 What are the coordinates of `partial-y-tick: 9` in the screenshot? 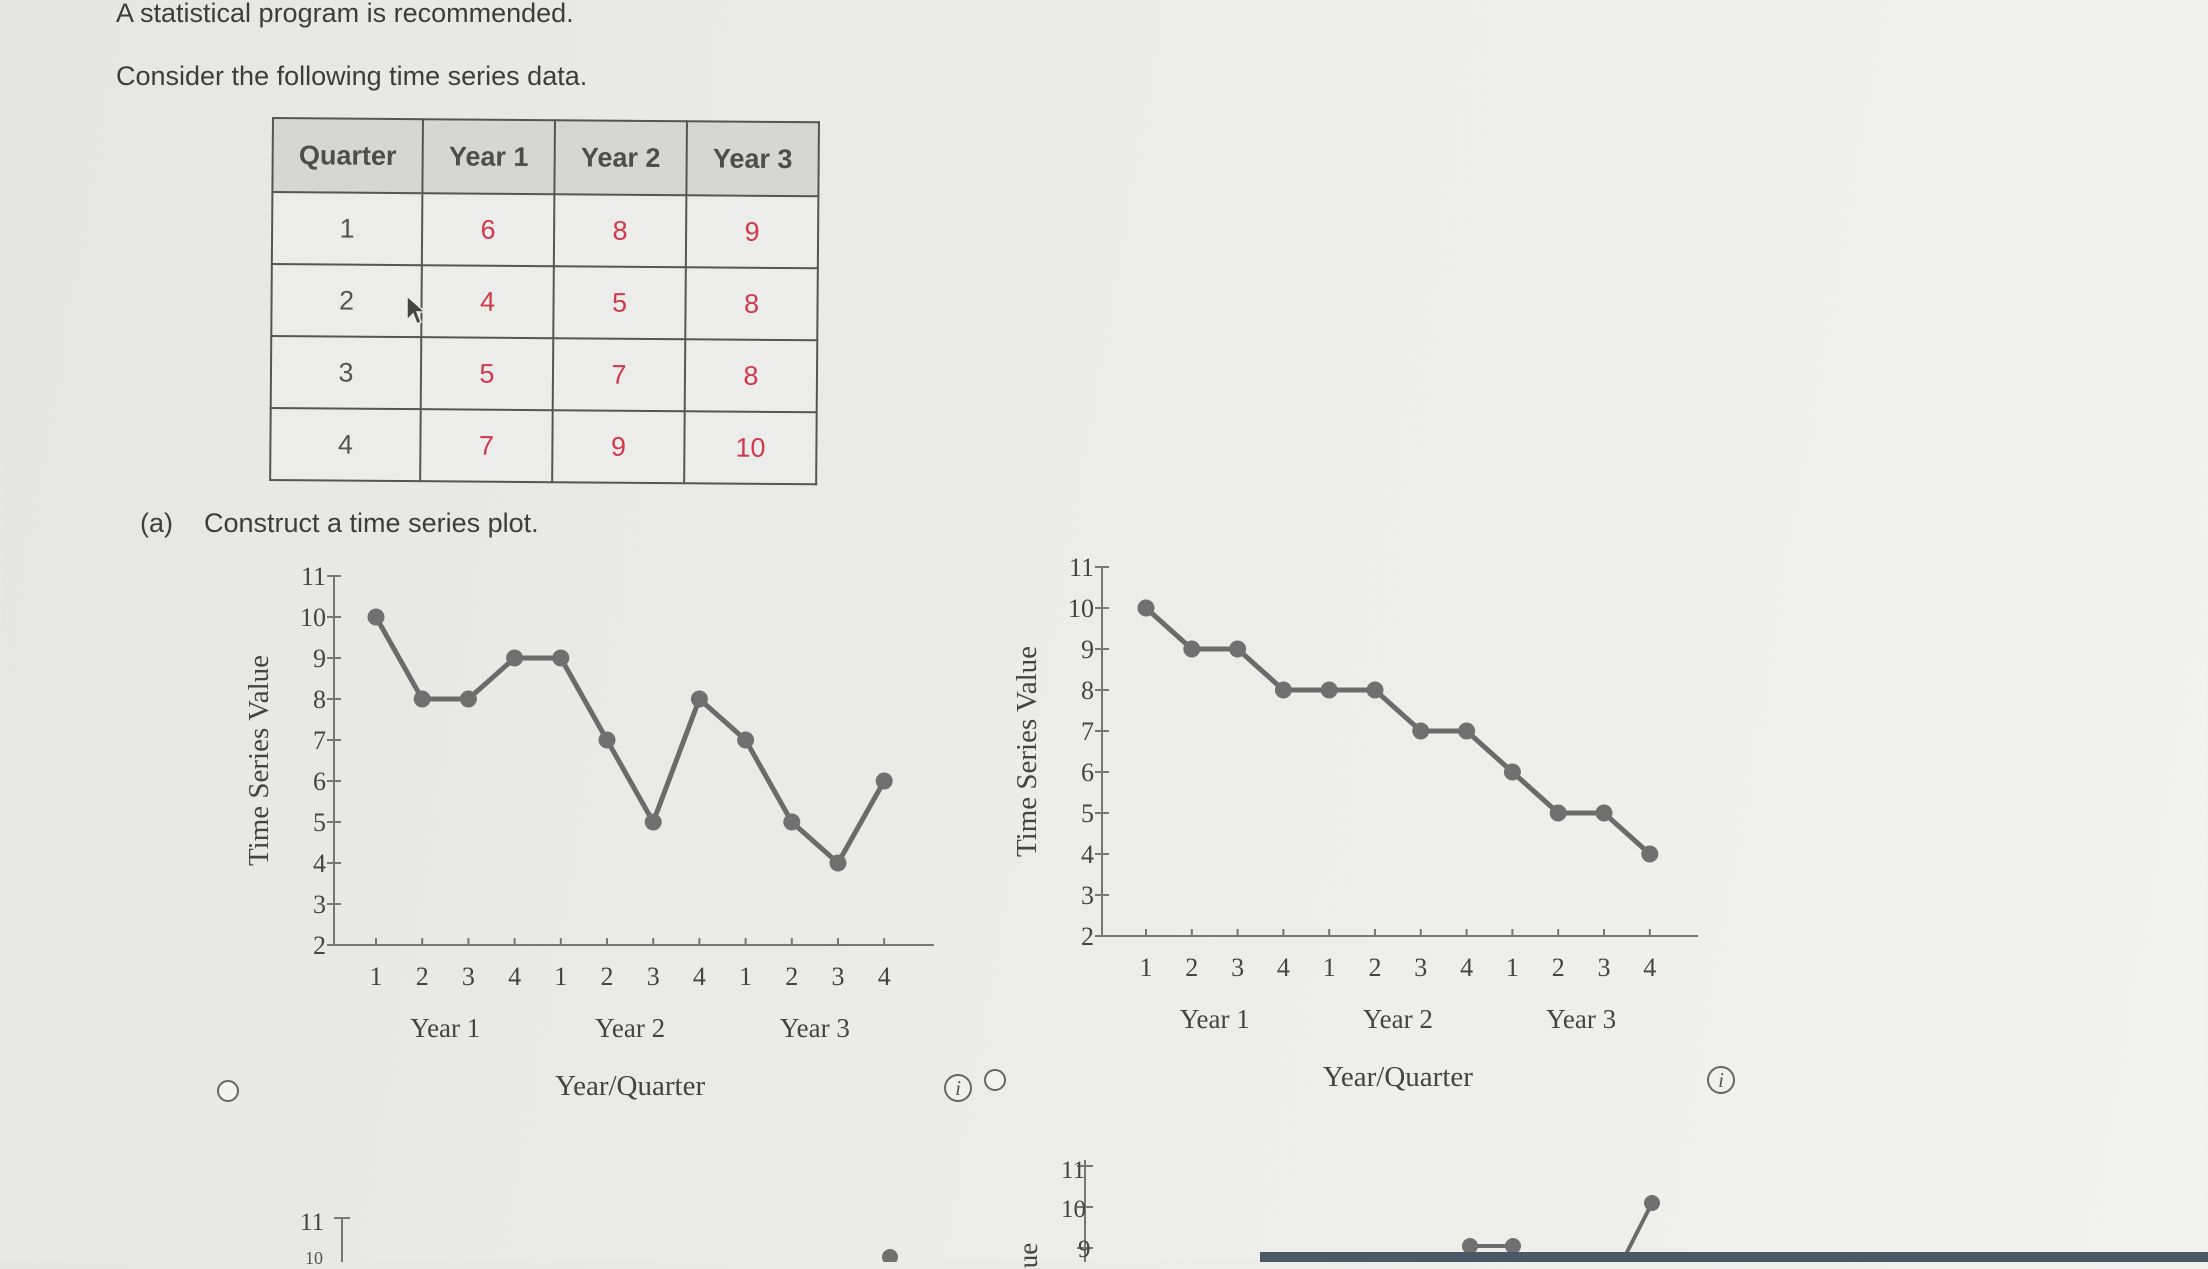 It's located at (1084, 1249).